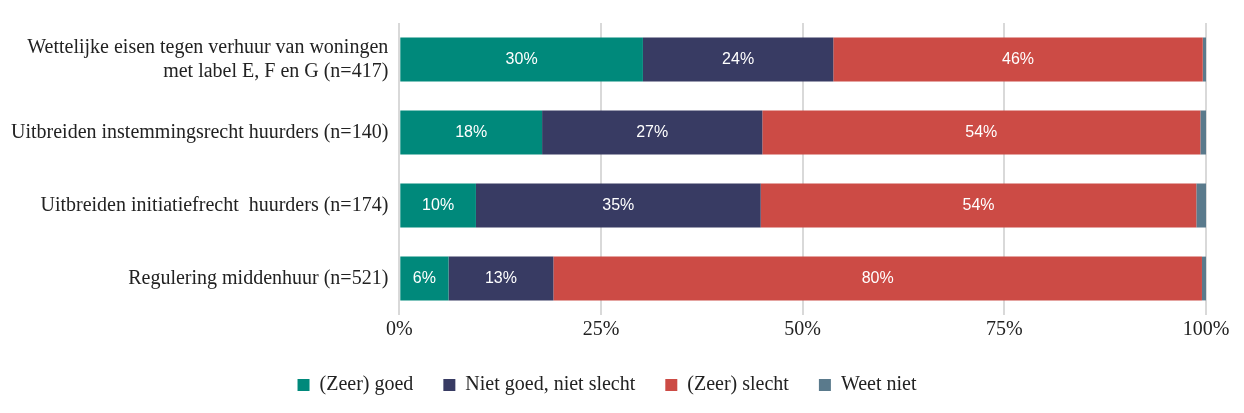  I want to click on data-label: 27%, so click(652, 131).